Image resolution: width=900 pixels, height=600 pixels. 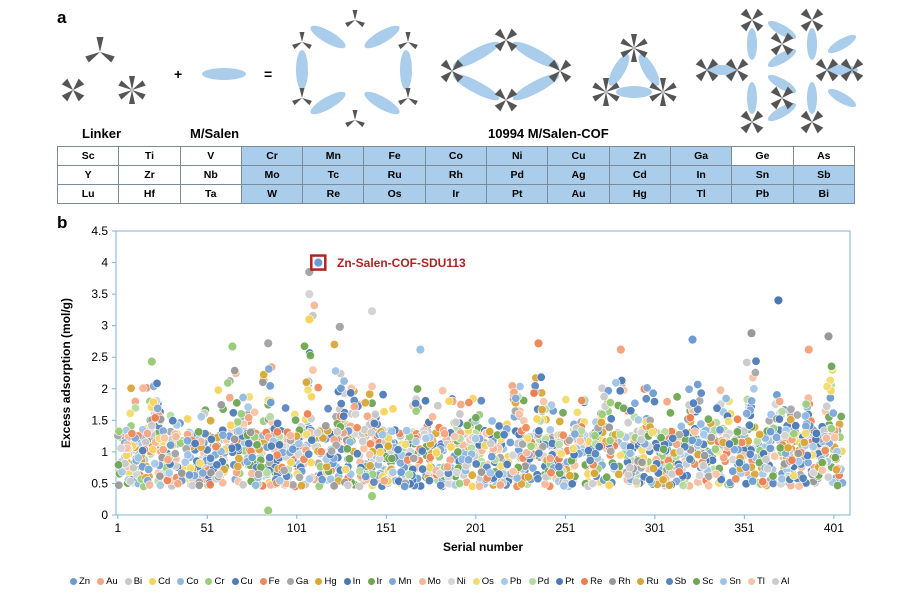 What do you see at coordinates (400, 581) in the screenshot?
I see `legend-item-mn: Mn` at bounding box center [400, 581].